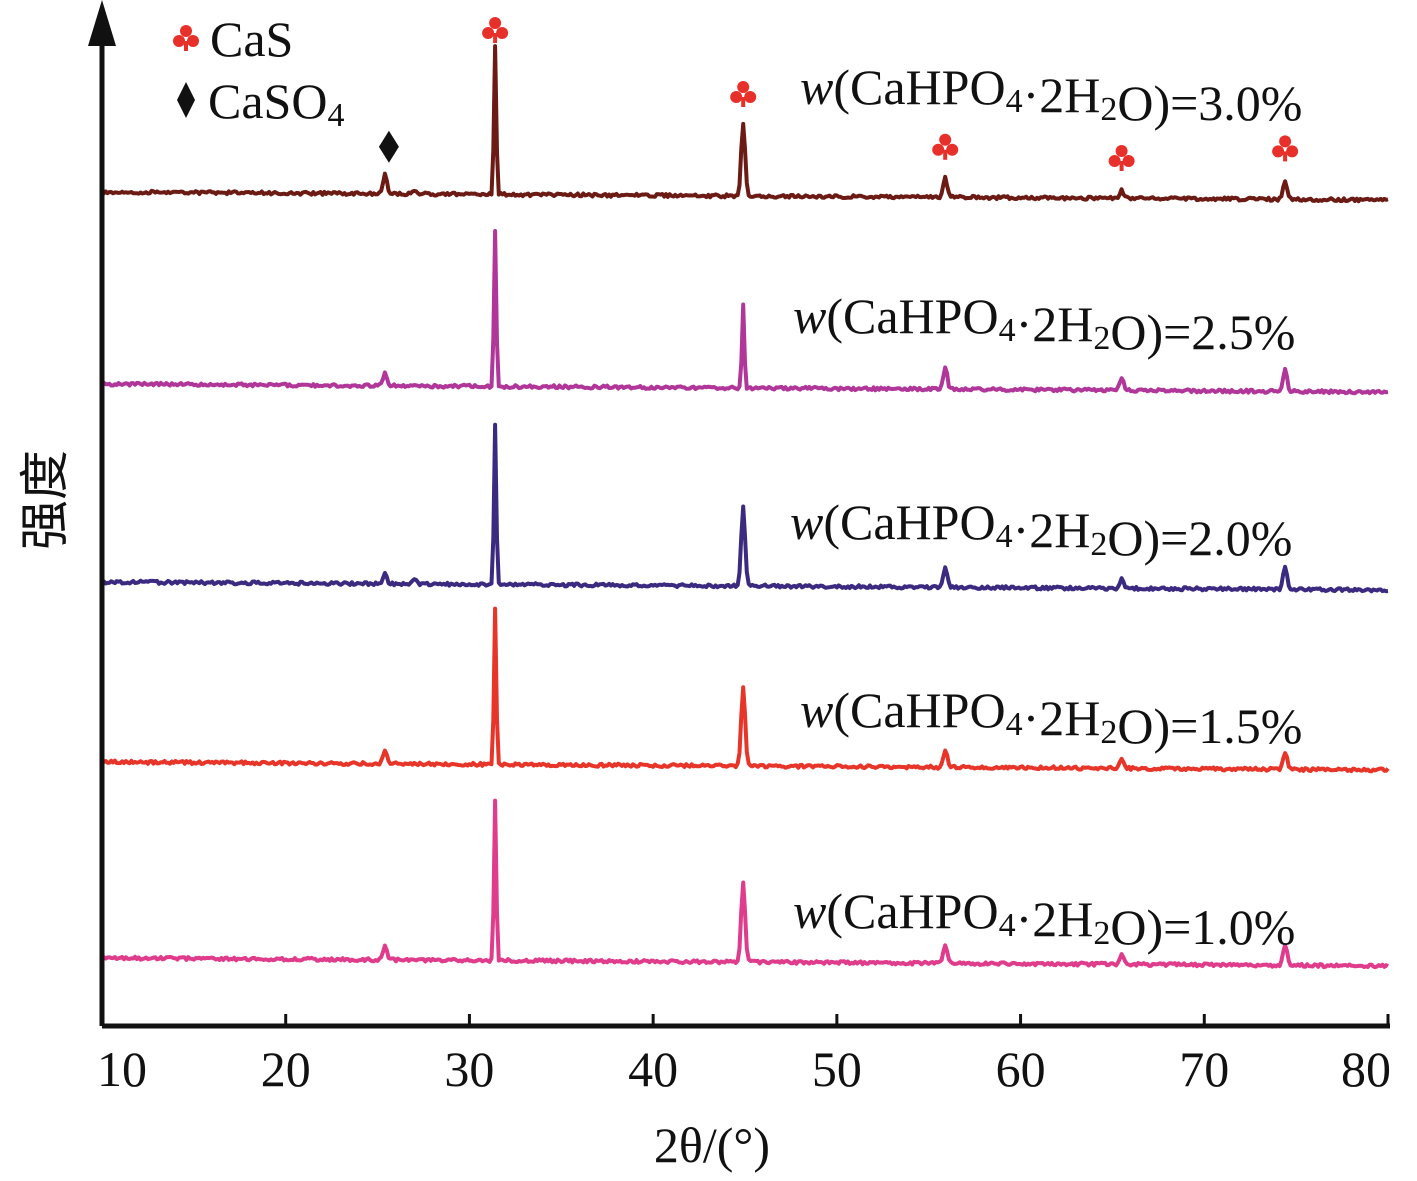  Describe the element at coordinates (258, 72) in the screenshot. I see `legend: CaS CaSO4` at that location.